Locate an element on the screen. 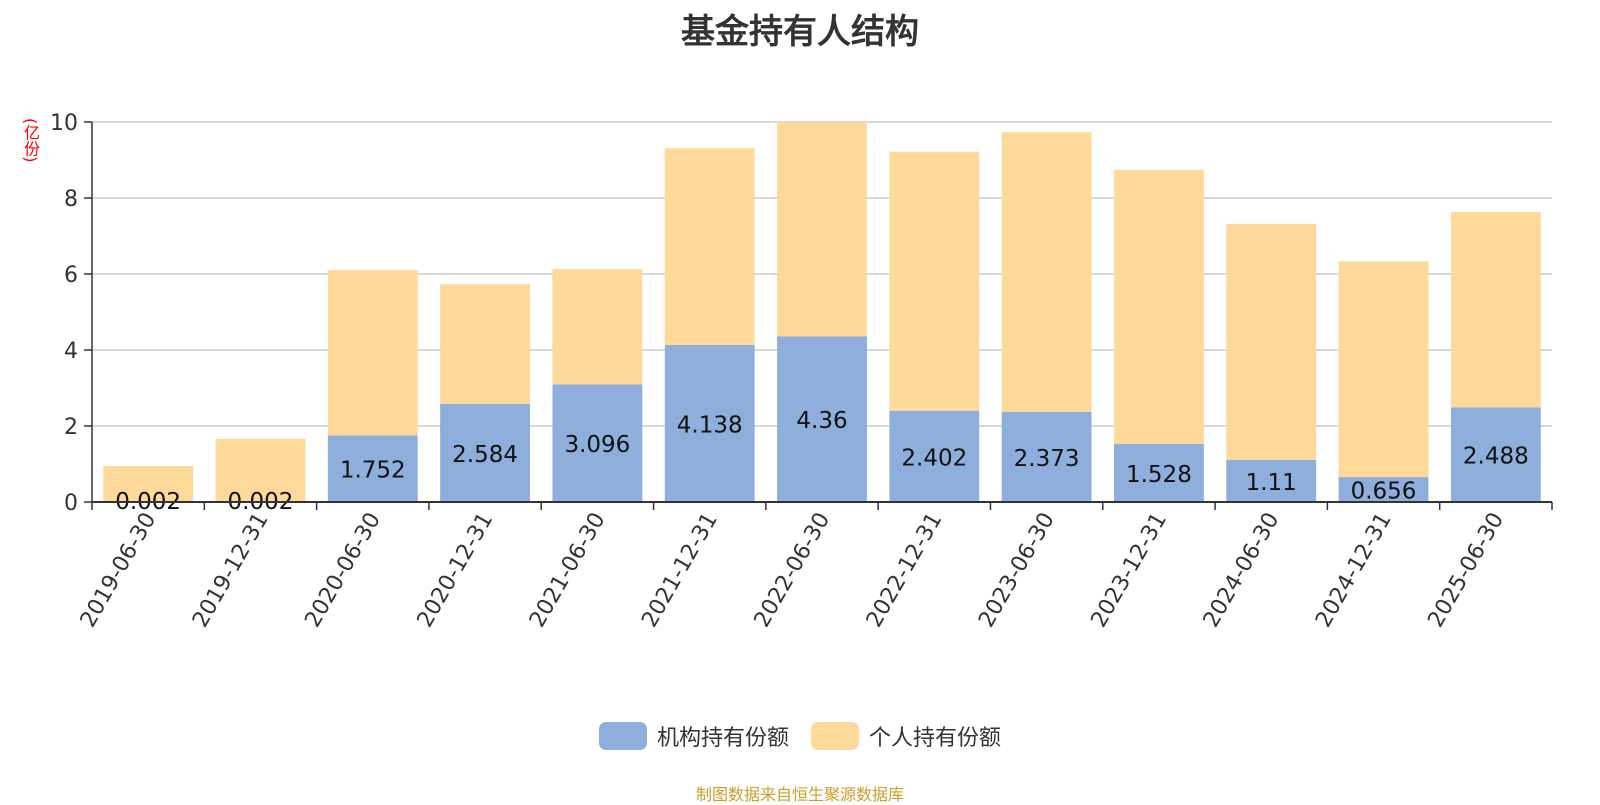  y-tick-label: 2 is located at coordinates (71, 427).